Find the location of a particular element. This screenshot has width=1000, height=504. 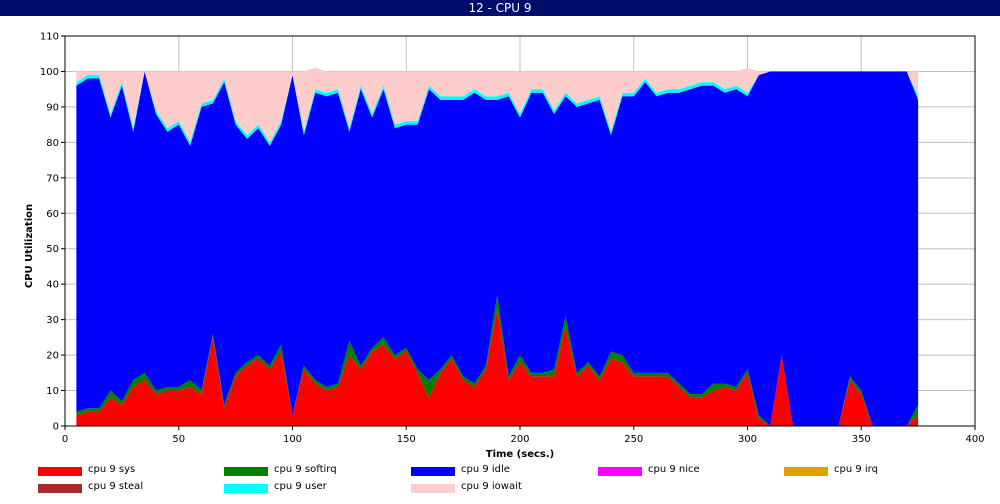

x-axis-label: Time (secs.) is located at coordinates (520, 454).